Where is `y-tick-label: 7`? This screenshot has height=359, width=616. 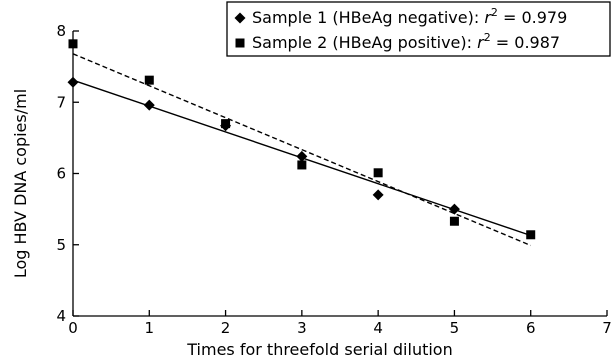 y-tick-label: 7 is located at coordinates (61, 102).